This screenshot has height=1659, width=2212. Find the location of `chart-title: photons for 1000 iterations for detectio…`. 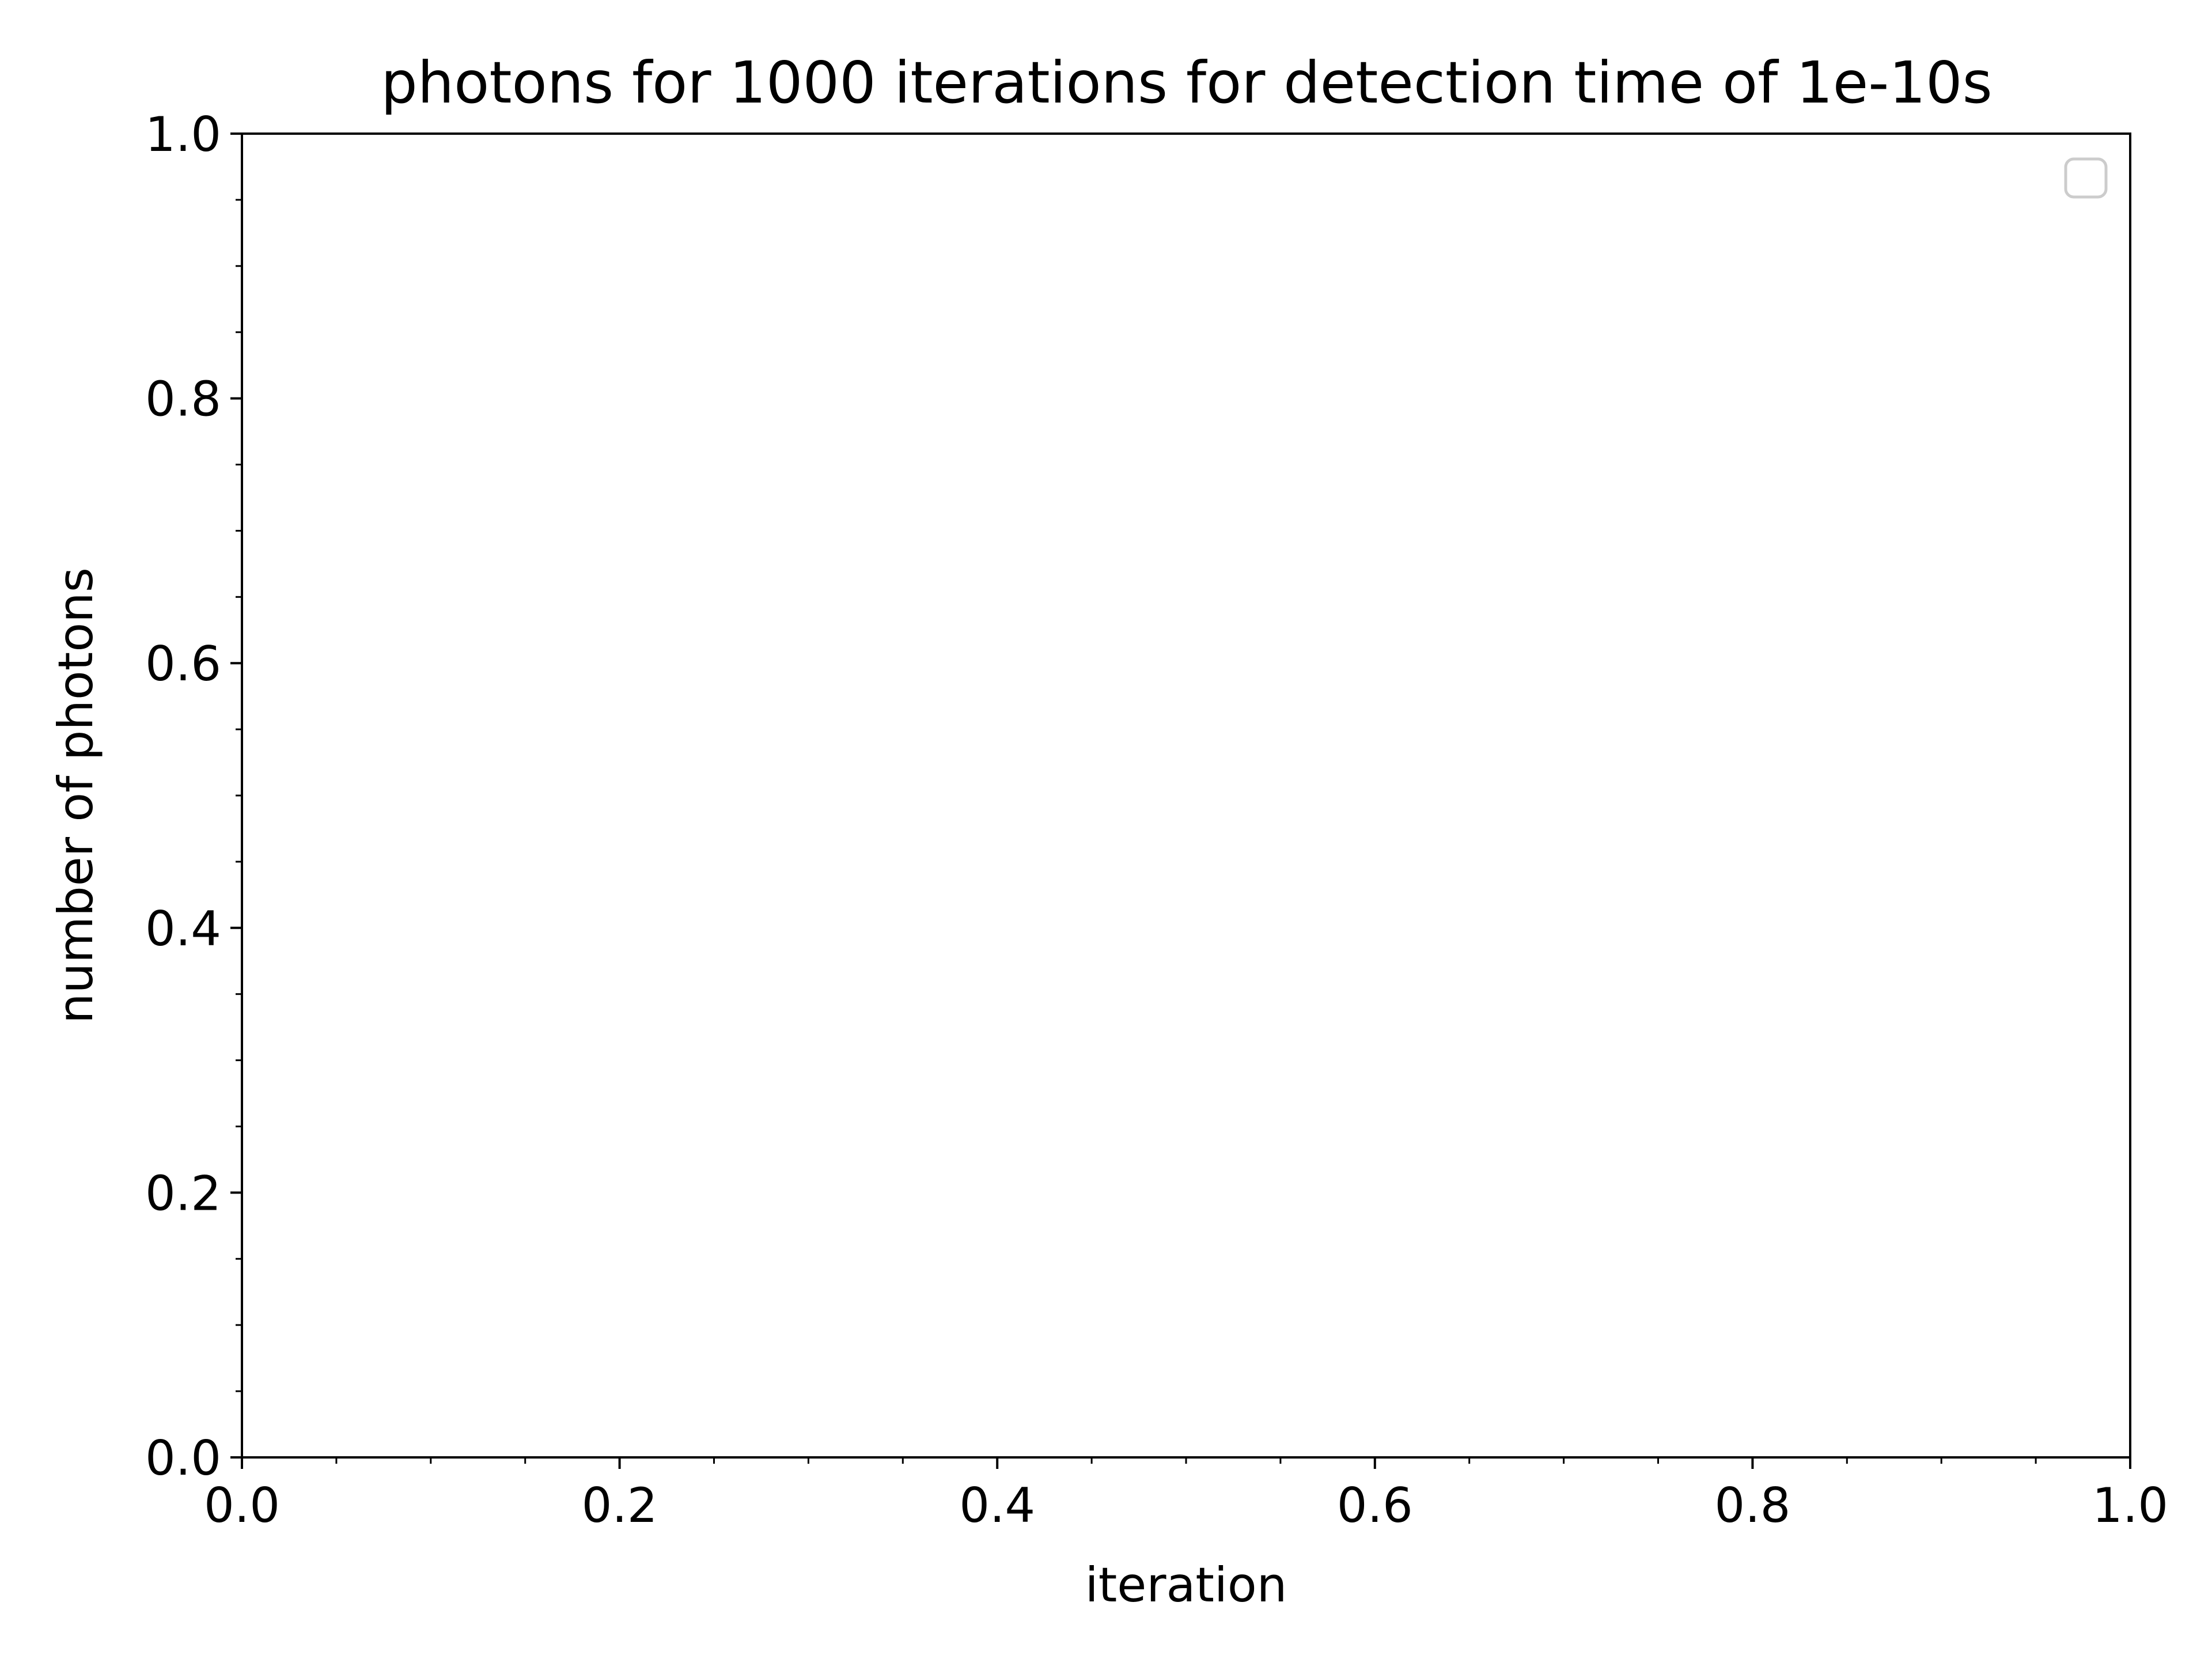

chart-title: photons for 1000 iterations for detectio… is located at coordinates (1186, 82).